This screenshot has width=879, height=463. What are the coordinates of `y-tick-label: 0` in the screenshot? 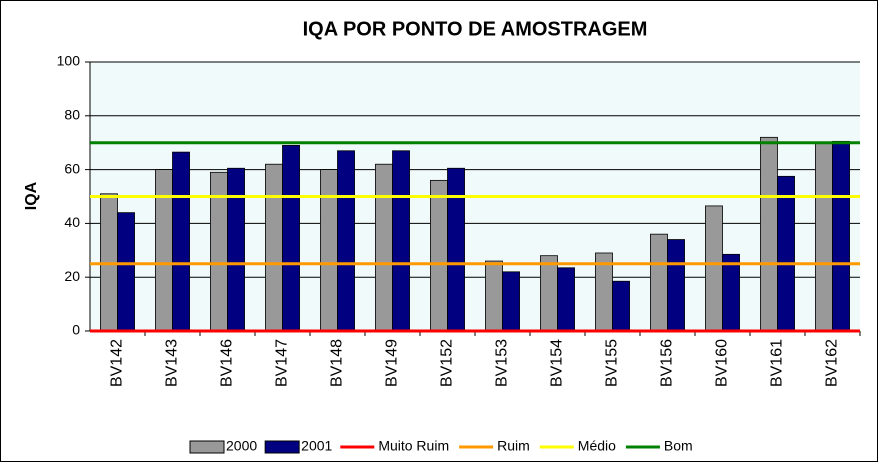 It's located at (76, 330).